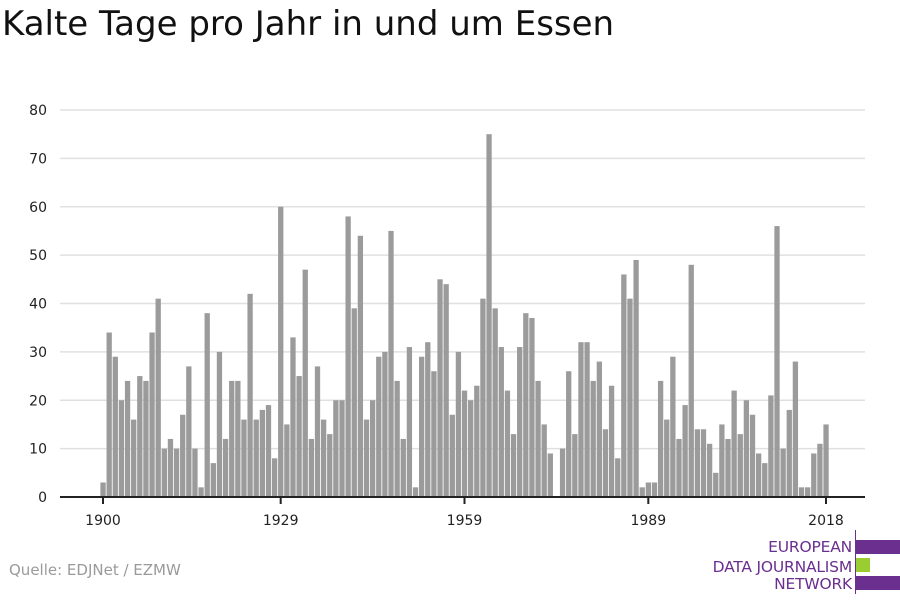 The width and height of the screenshot is (900, 600). Describe the element at coordinates (826, 460) in the screenshot. I see `bar-2018` at that location.